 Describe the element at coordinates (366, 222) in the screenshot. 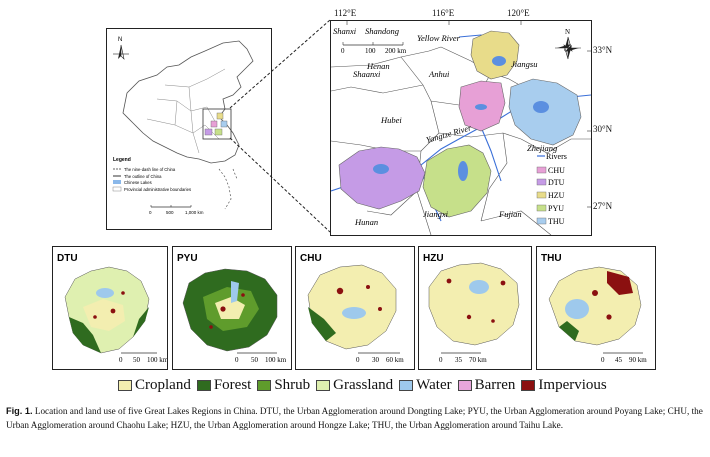

I see `label-hunan: Hunan` at that location.